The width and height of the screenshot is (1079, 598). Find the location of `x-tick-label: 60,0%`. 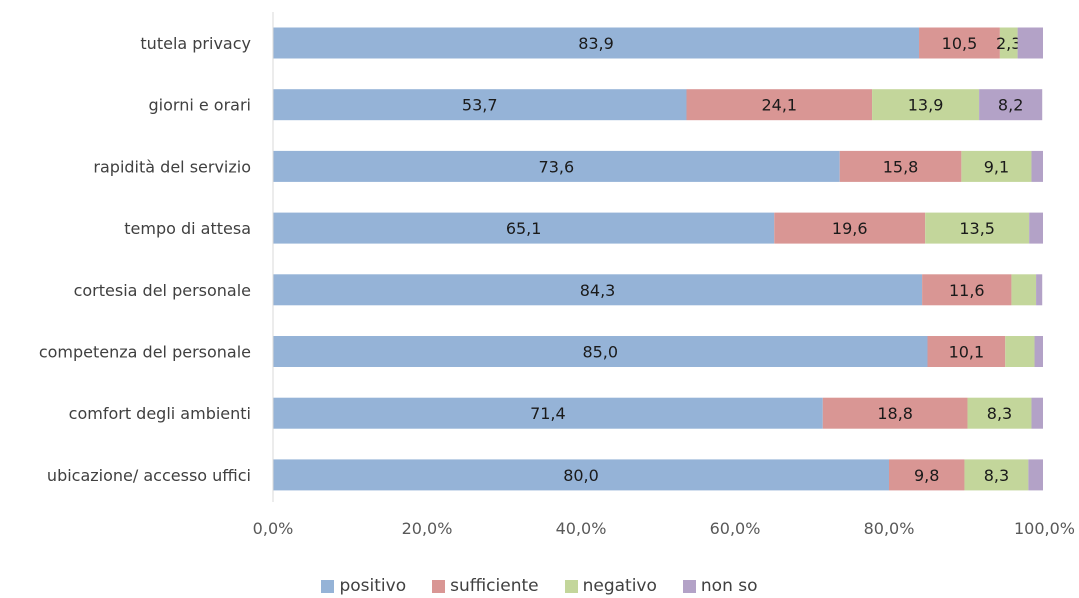

x-tick-label: 60,0% is located at coordinates (735, 528).